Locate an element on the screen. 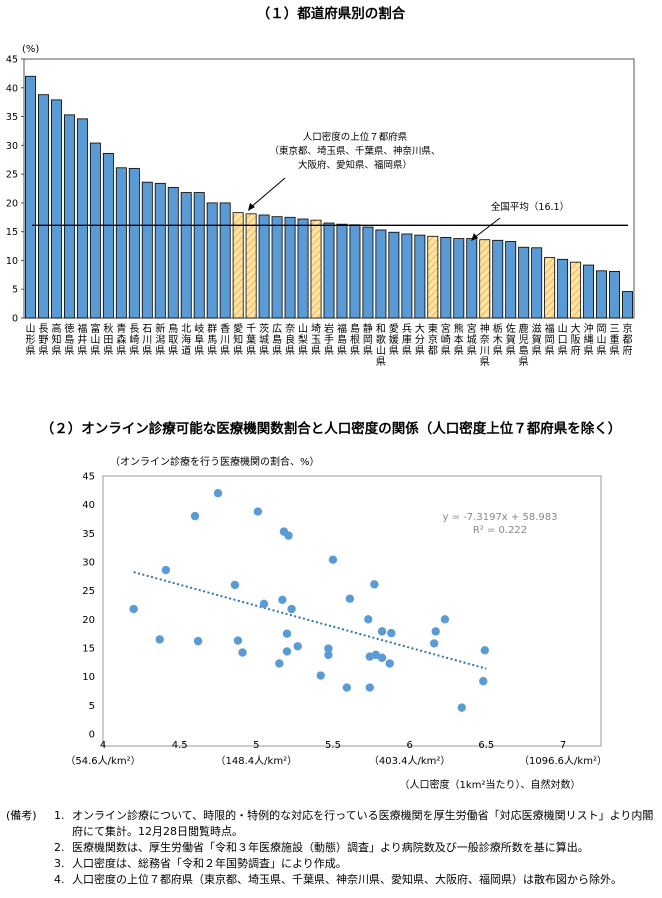 Image resolution: width=662 pixels, height=898 pixels. x-tick-label: 7 is located at coordinates (563, 745).